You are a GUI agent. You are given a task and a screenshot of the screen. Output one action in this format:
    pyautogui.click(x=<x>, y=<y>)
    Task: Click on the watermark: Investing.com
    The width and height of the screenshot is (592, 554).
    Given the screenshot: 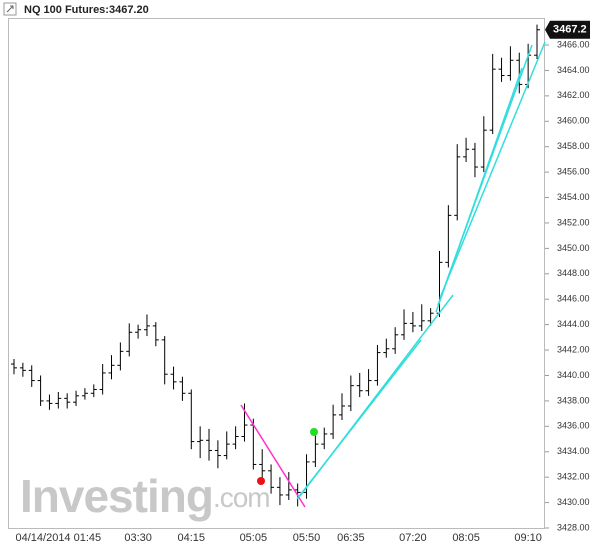 What is the action you would take?
    pyautogui.click(x=145, y=496)
    